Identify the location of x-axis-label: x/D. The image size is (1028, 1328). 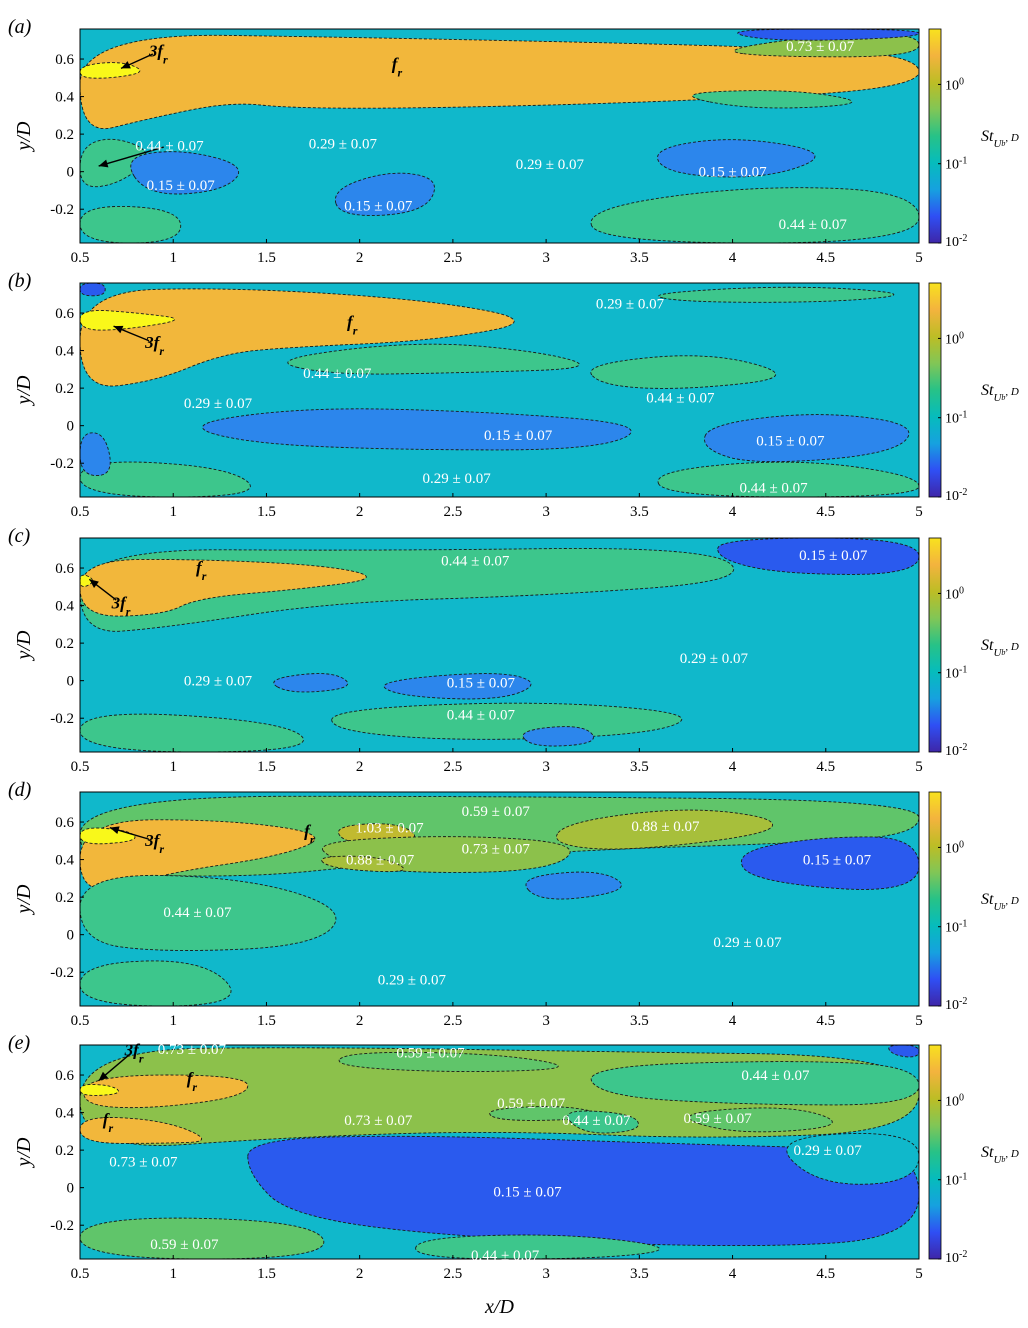
(499, 1307).